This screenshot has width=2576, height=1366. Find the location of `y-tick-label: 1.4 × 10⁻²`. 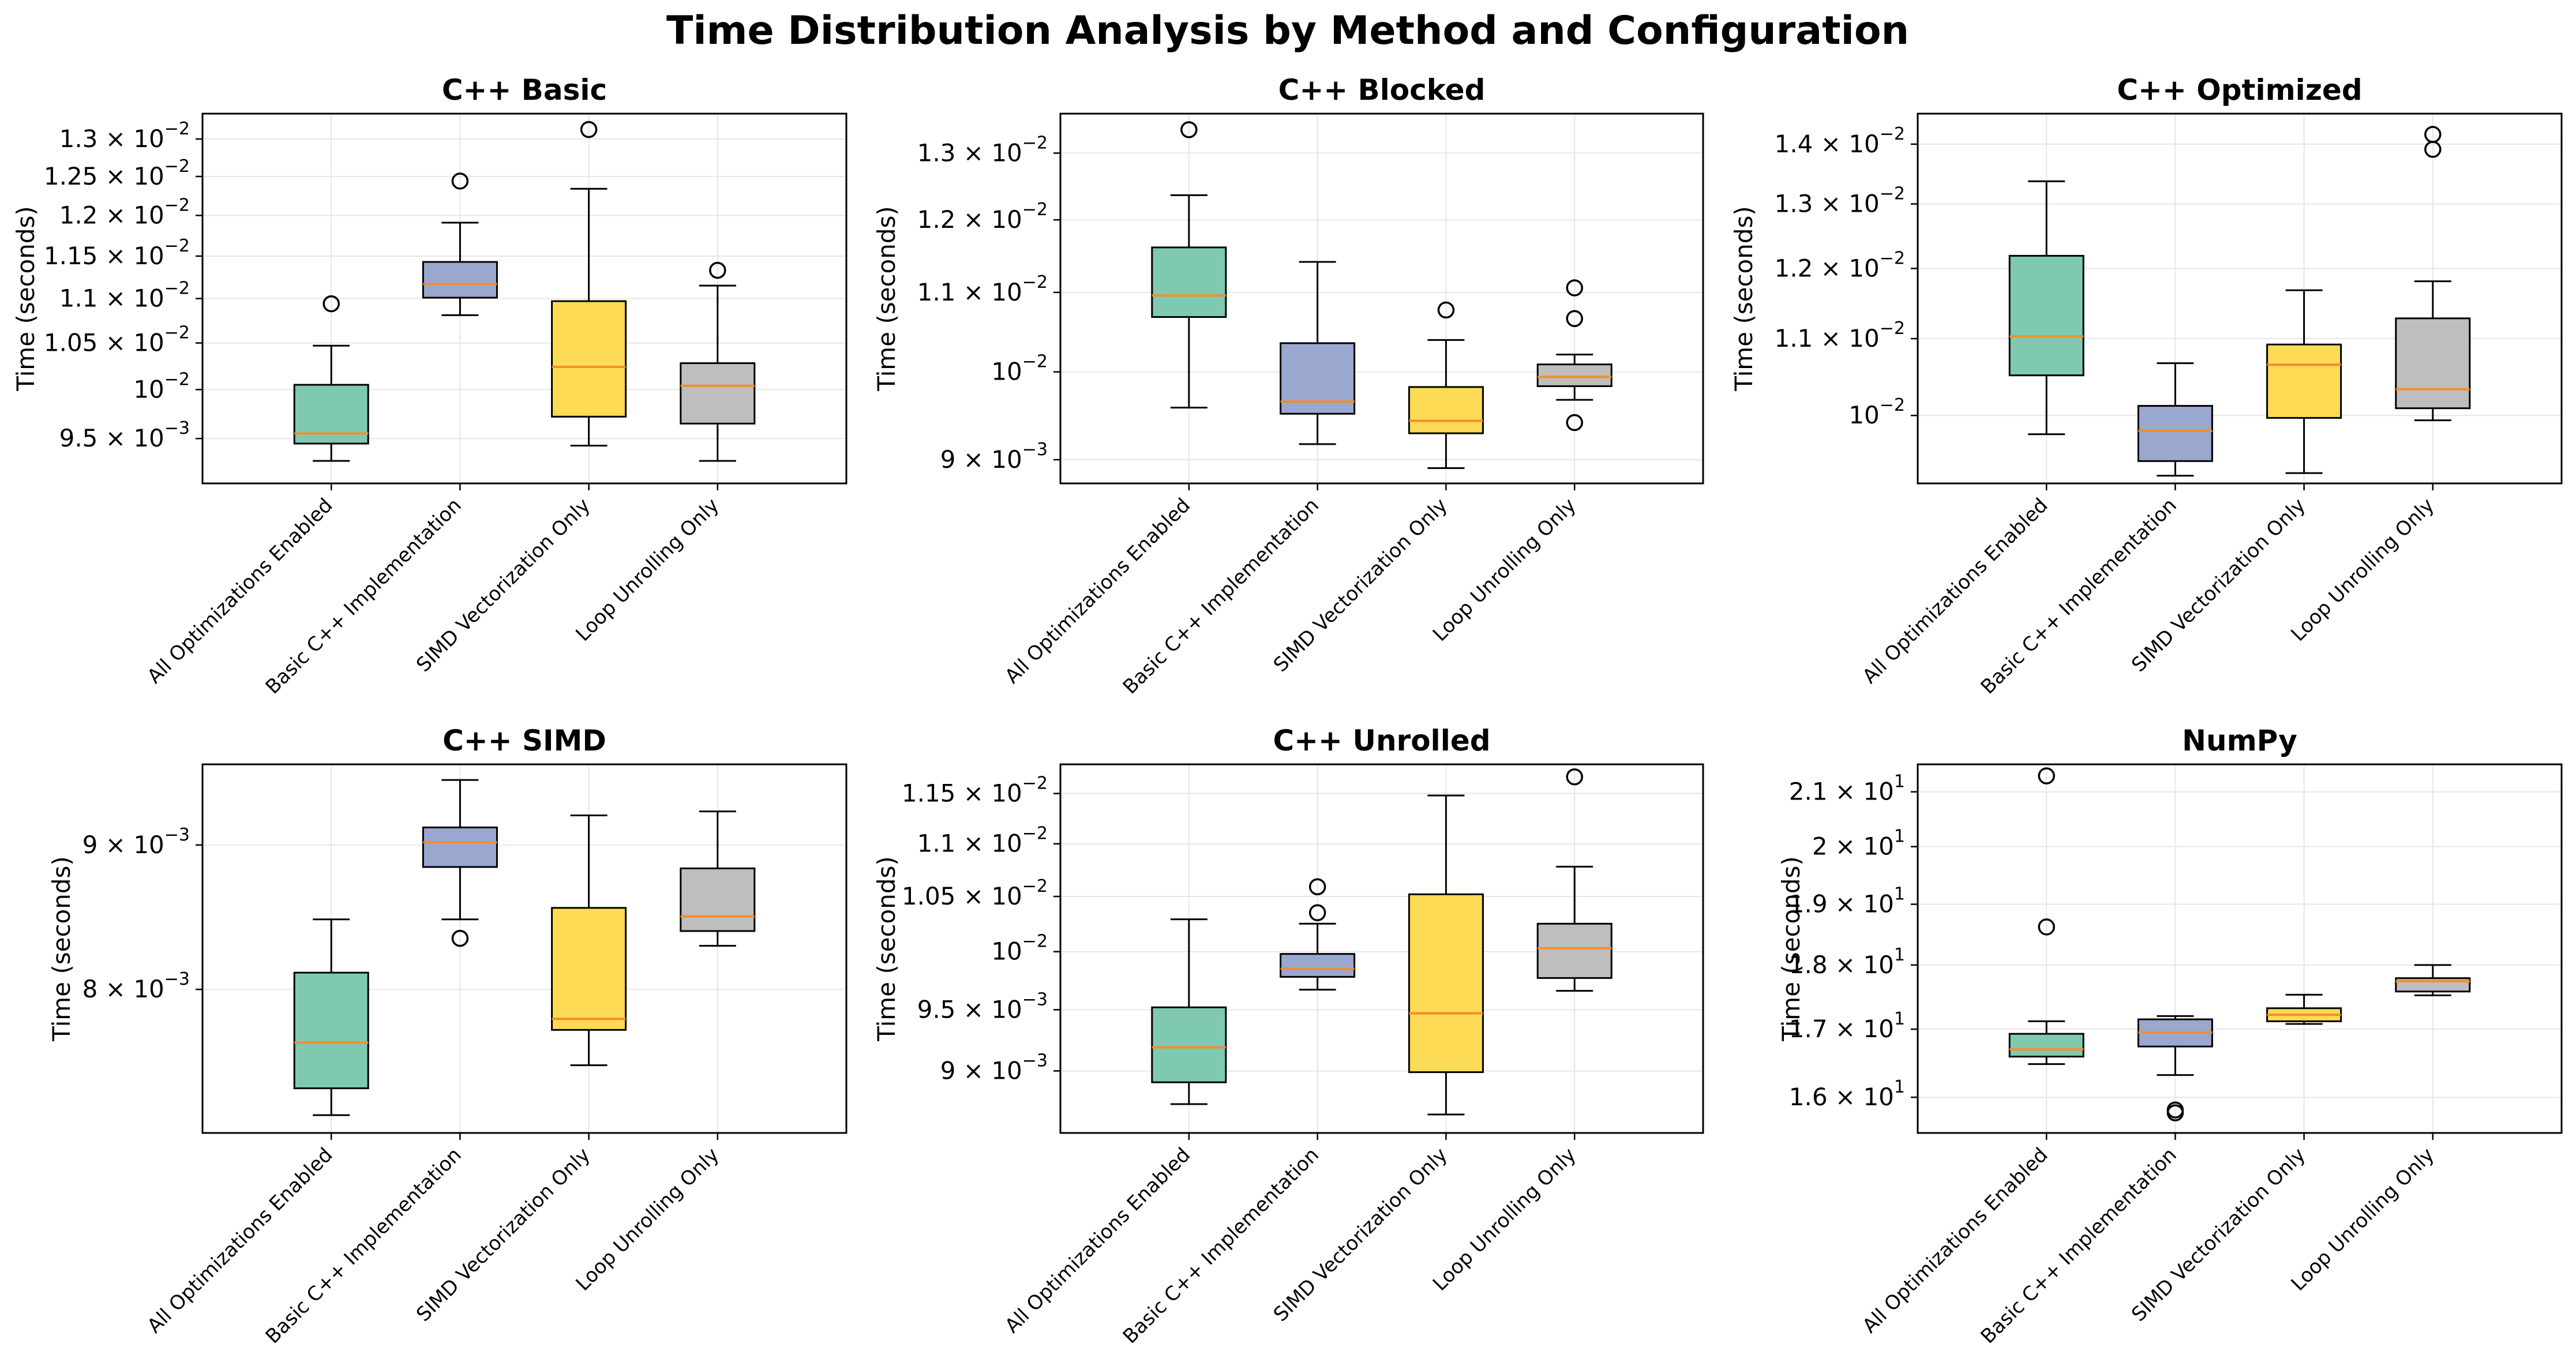

y-tick-label: 1.4 × 10⁻² is located at coordinates (1840, 141).